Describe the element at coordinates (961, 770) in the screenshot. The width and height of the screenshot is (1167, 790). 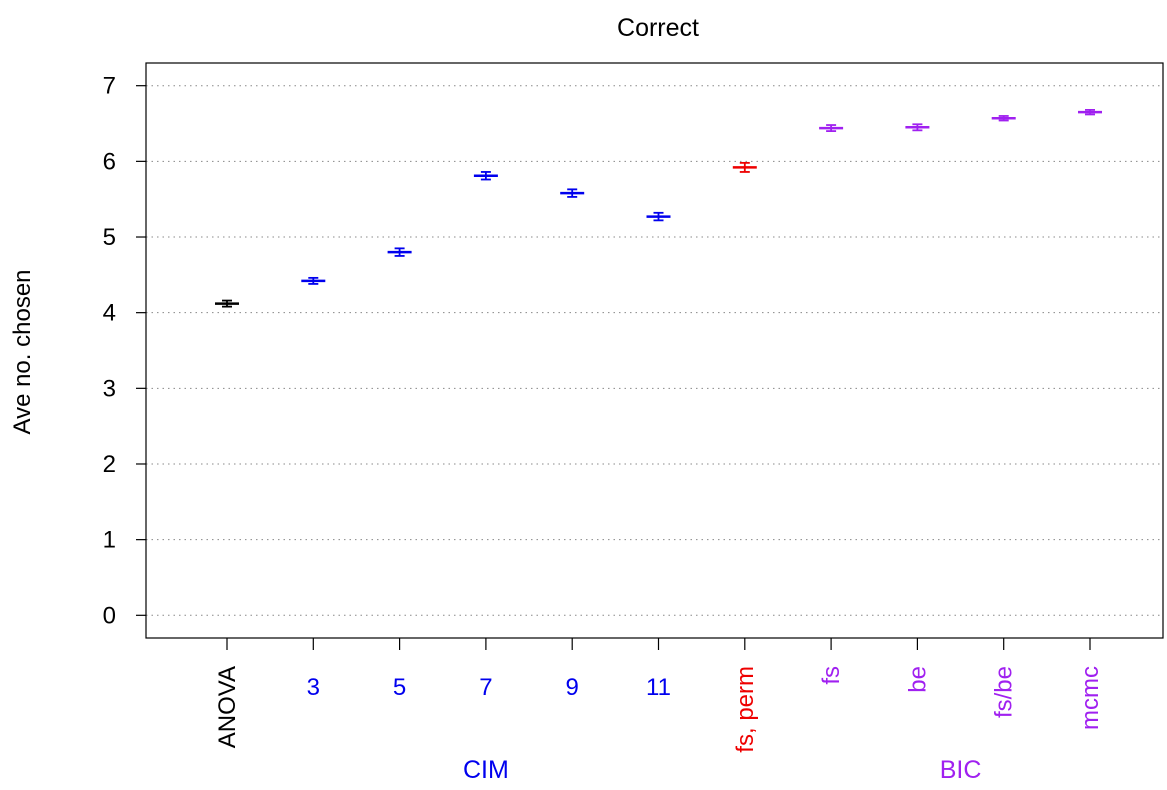
I see `group-label-bic: BIC` at that location.